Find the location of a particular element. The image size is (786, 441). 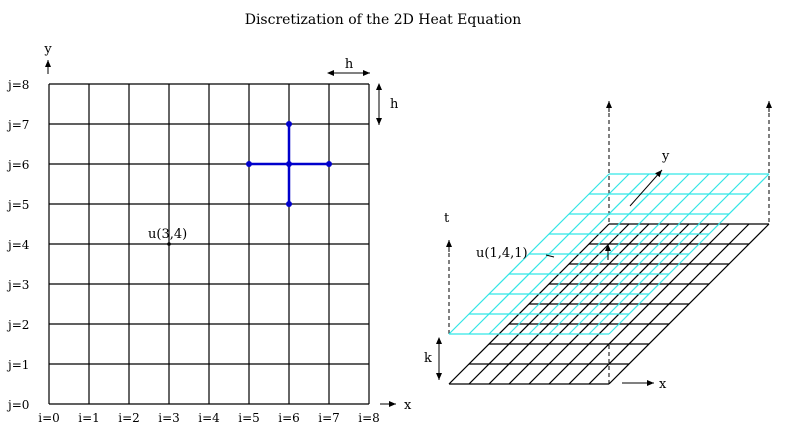

stencil-node-center is located at coordinates (289, 164).